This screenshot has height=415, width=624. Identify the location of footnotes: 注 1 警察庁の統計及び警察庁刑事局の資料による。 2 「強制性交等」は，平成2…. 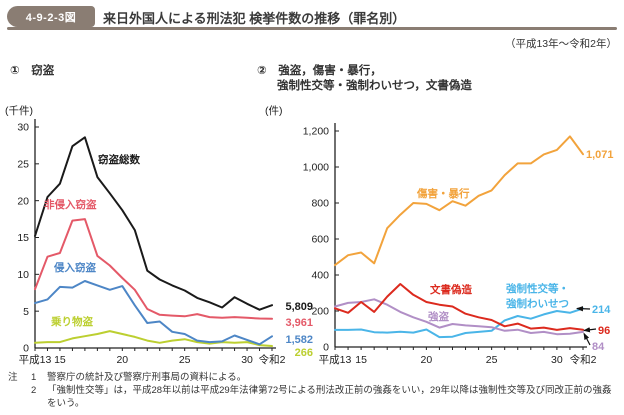
(311, 390).